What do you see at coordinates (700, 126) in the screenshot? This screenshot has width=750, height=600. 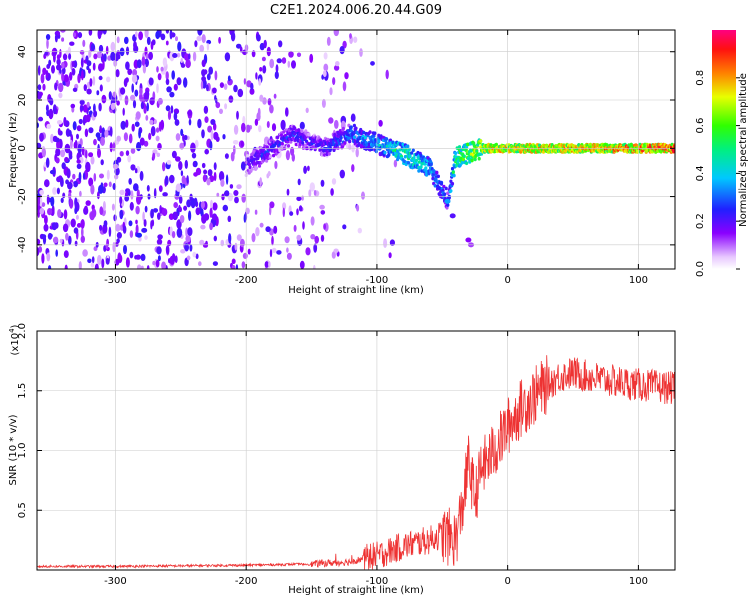 I see `colorbar-tick-label: 0.6` at bounding box center [700, 126].